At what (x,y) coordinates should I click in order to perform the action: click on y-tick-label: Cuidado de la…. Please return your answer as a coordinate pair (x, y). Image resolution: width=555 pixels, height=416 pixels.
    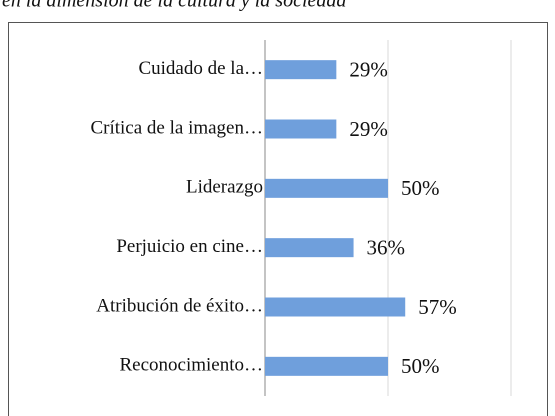
    Looking at the image, I should click on (200, 68).